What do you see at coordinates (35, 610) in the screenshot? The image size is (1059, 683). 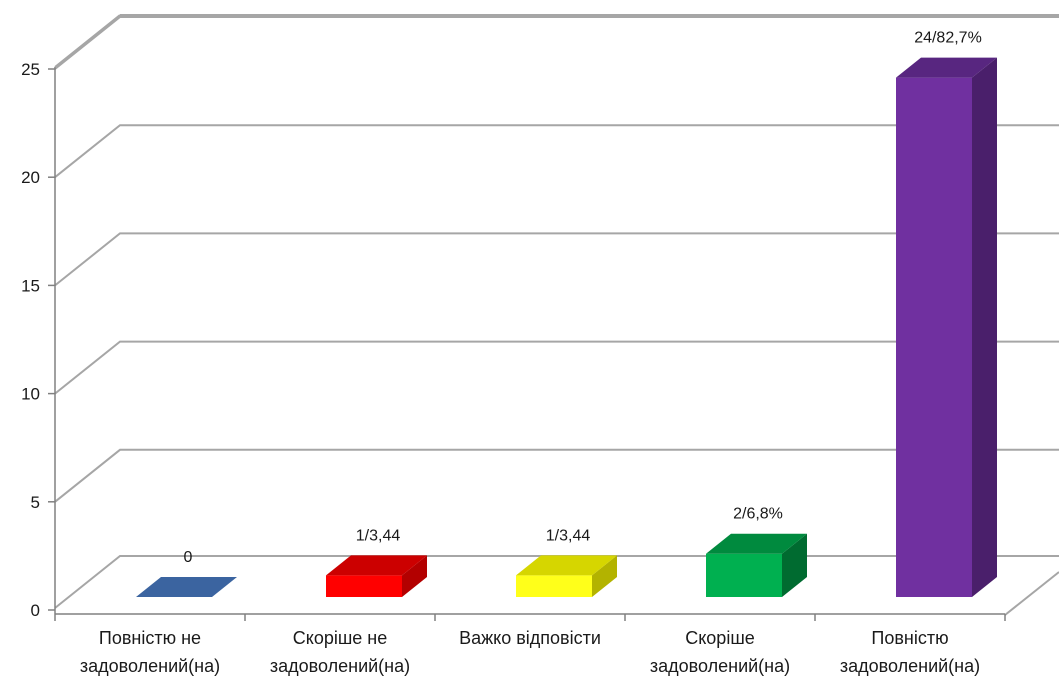 I see `y-tick-label-0: 0` at bounding box center [35, 610].